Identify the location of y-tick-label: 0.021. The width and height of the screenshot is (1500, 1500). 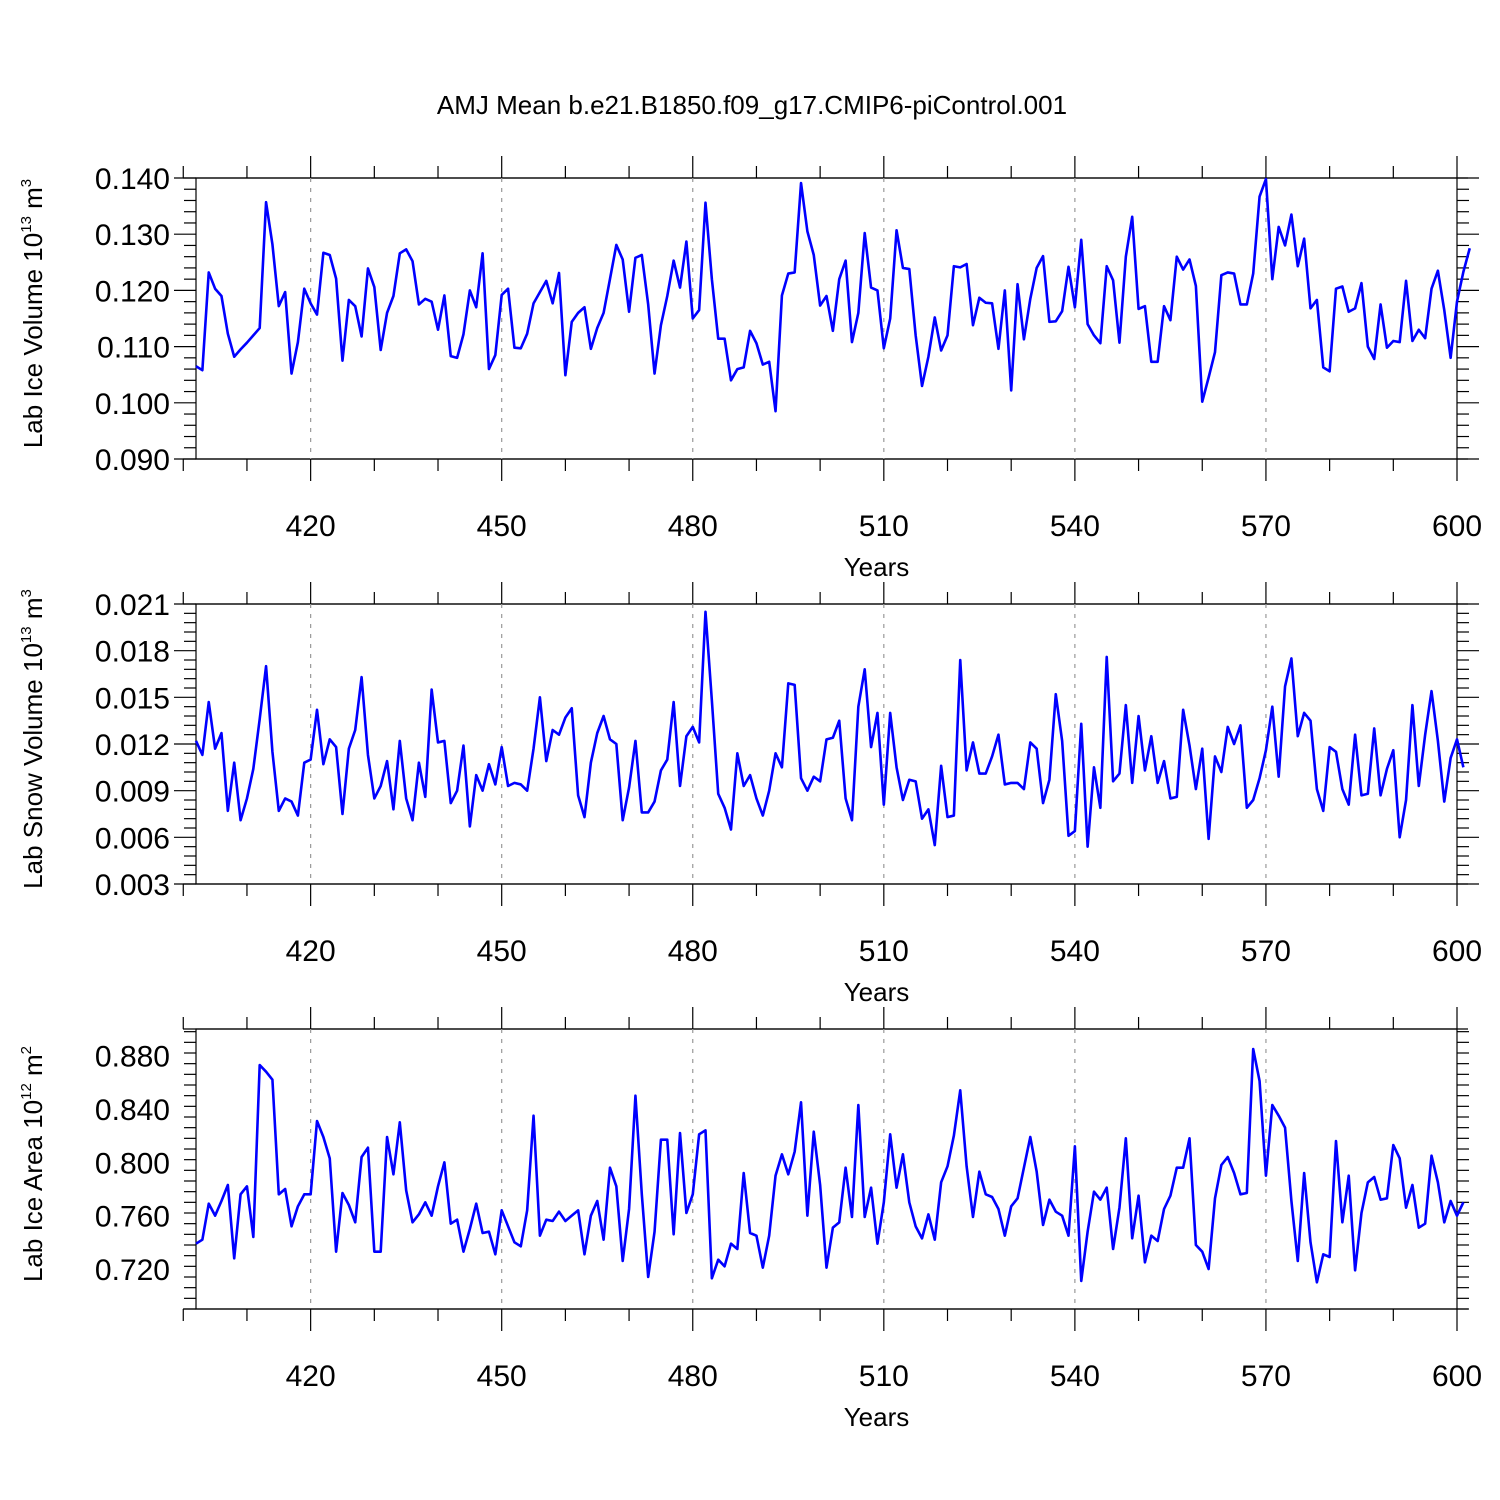
(132, 605).